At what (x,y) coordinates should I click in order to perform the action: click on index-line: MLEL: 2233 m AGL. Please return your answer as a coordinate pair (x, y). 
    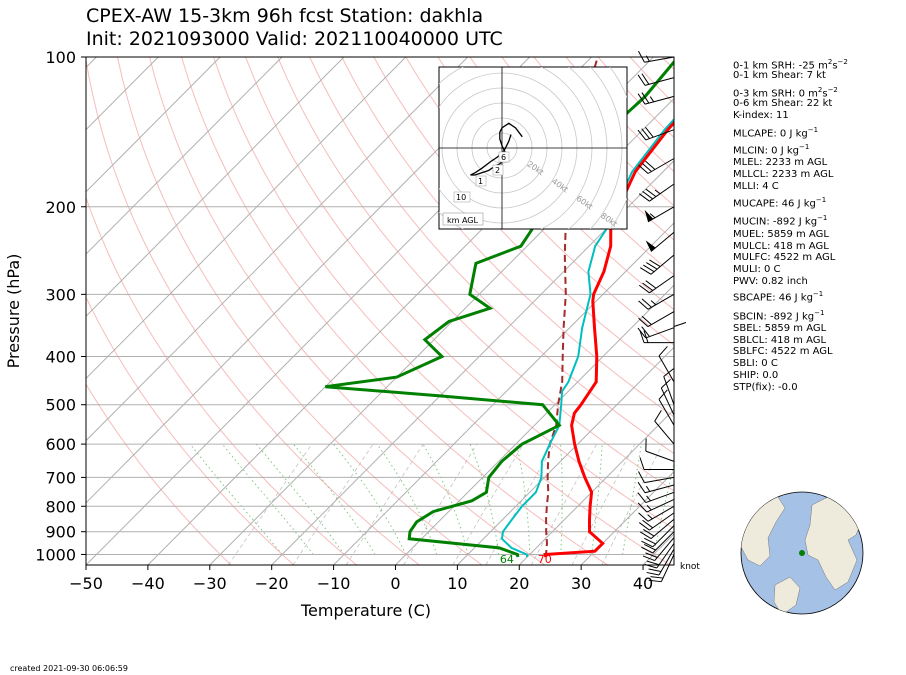
    Looking at the image, I should click on (780, 162).